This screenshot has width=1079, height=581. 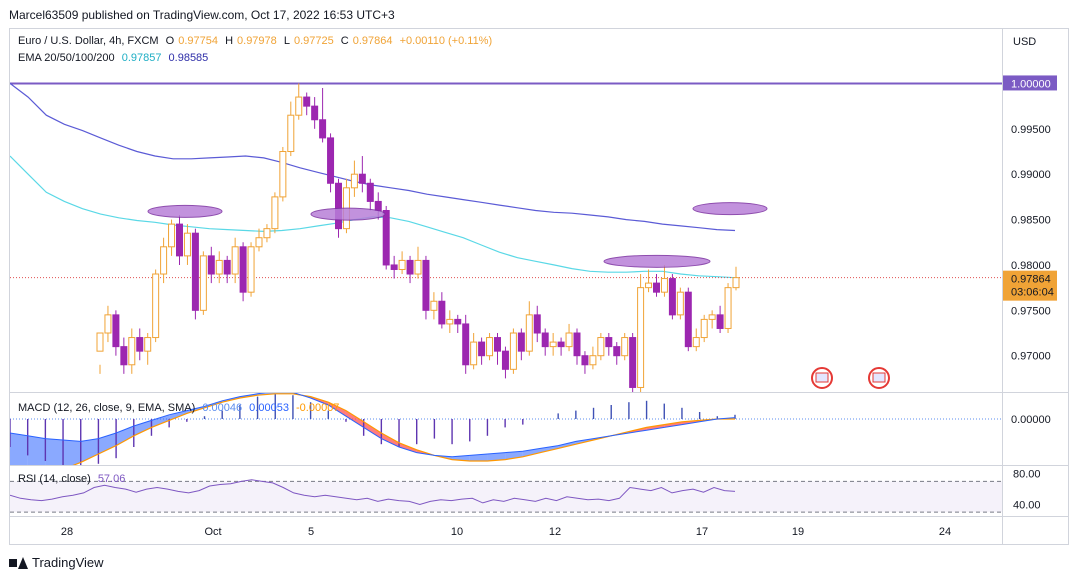 I want to click on rsi-legend: RSI (14, close) 57.06, so click(x=73, y=479).